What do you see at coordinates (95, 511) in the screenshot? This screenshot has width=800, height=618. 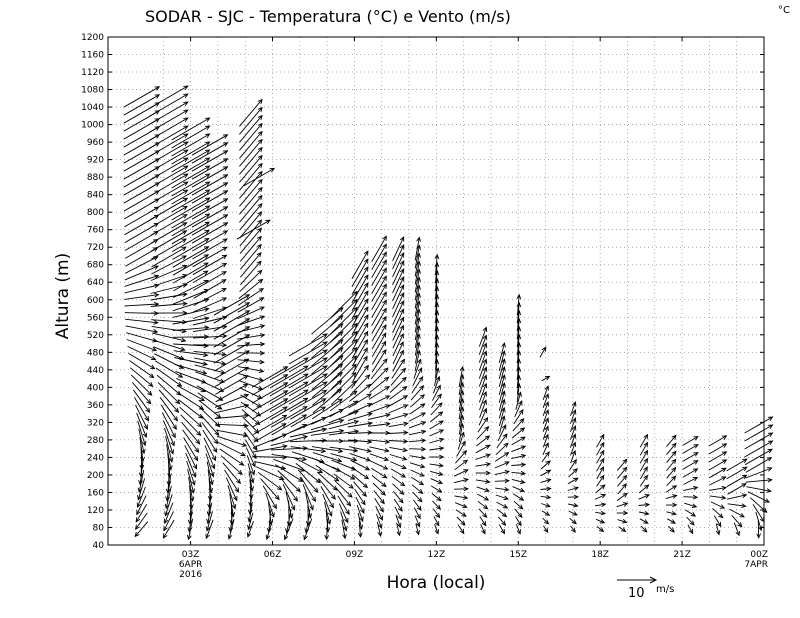 I see `y-tick-label: 120` at bounding box center [95, 511].